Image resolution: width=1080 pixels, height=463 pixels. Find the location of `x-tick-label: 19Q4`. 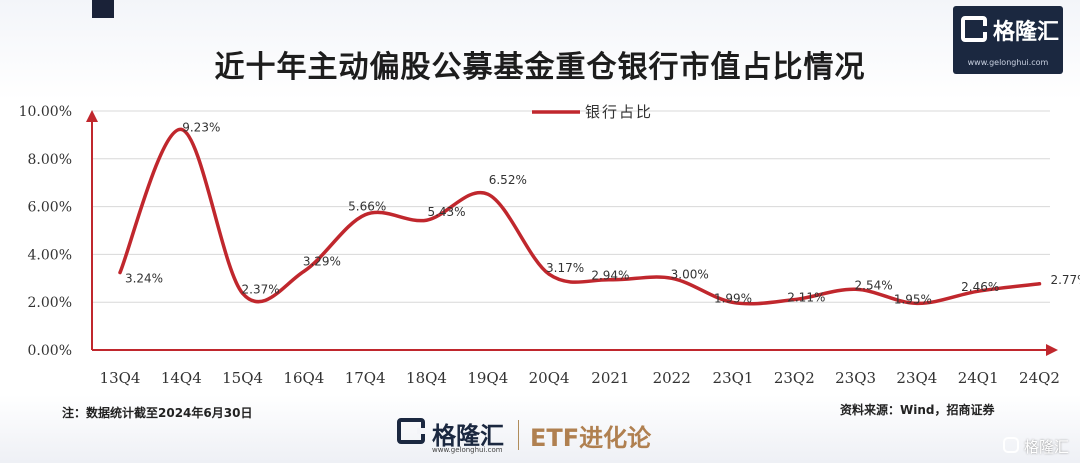

x-tick-label: 19Q4 is located at coordinates (487, 378).